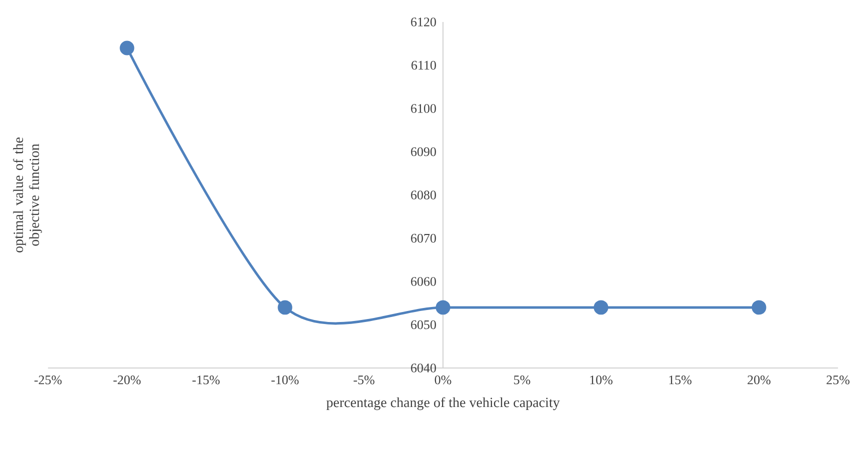  Describe the element at coordinates (522, 380) in the screenshot. I see `x-tick-label: 5%` at that location.